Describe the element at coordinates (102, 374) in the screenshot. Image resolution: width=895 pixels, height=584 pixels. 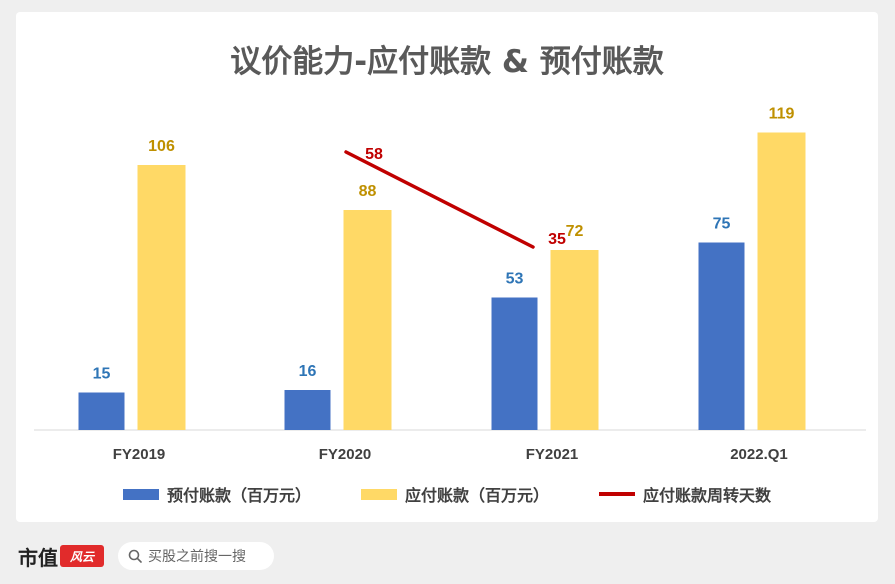
I see `data-label-prepaid-FY2019: 15` at that location.